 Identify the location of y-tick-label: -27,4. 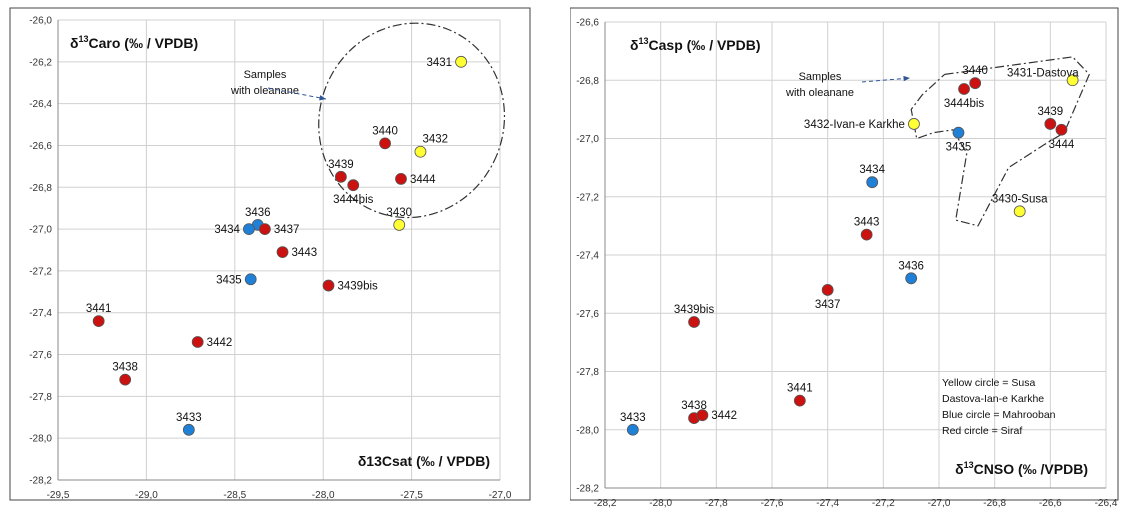
(40, 313).